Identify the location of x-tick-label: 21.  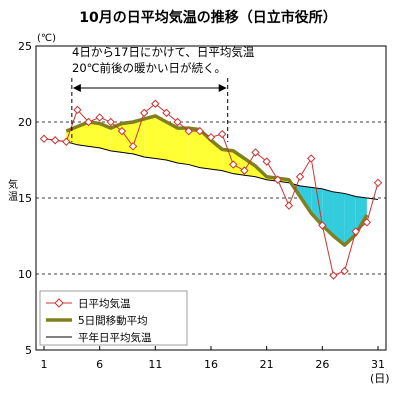
(267, 364).